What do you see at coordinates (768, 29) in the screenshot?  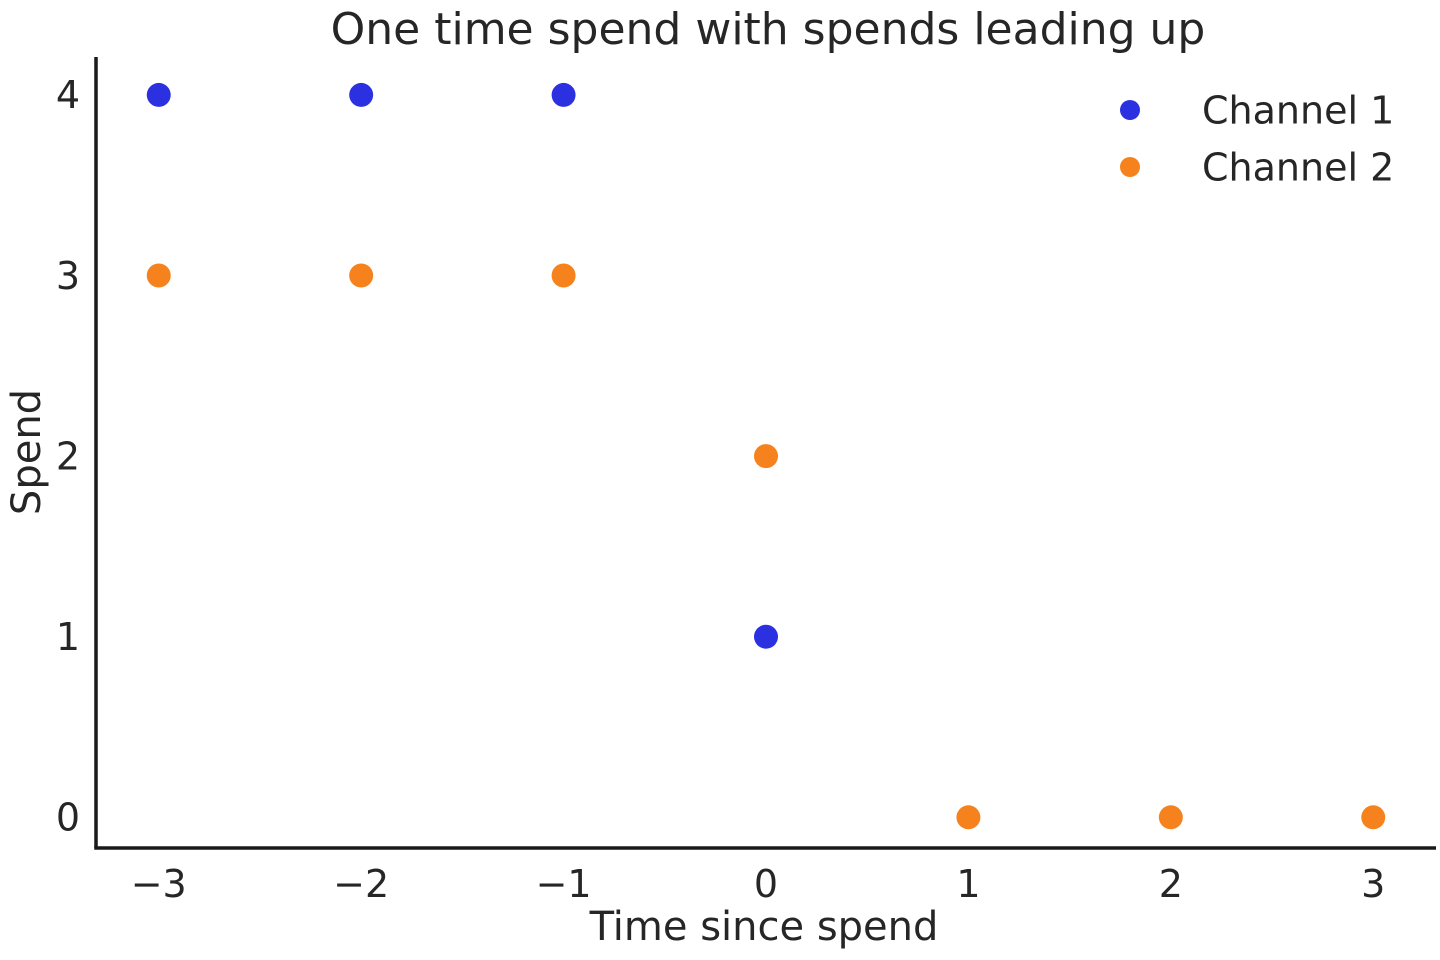 I see `chart-title: One time spend with spends leading up` at bounding box center [768, 29].